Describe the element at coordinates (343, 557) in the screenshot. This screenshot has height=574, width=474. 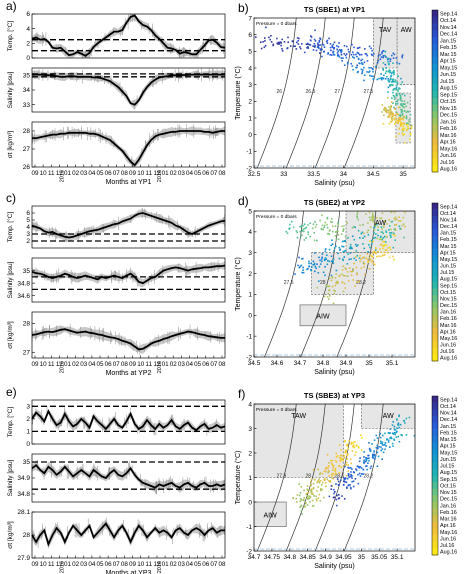
I see `x-tick-label: 34.95` at that location.